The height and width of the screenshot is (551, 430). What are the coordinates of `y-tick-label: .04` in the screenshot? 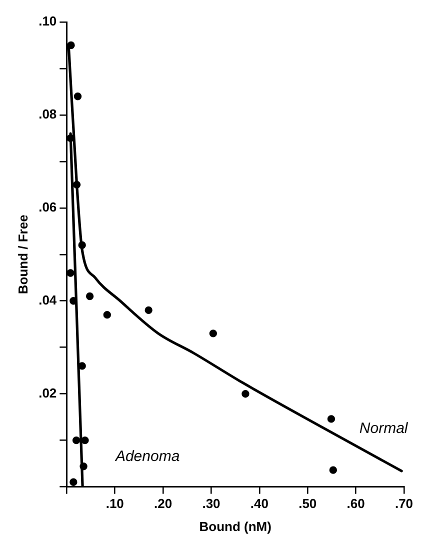 It's located at (48, 300).